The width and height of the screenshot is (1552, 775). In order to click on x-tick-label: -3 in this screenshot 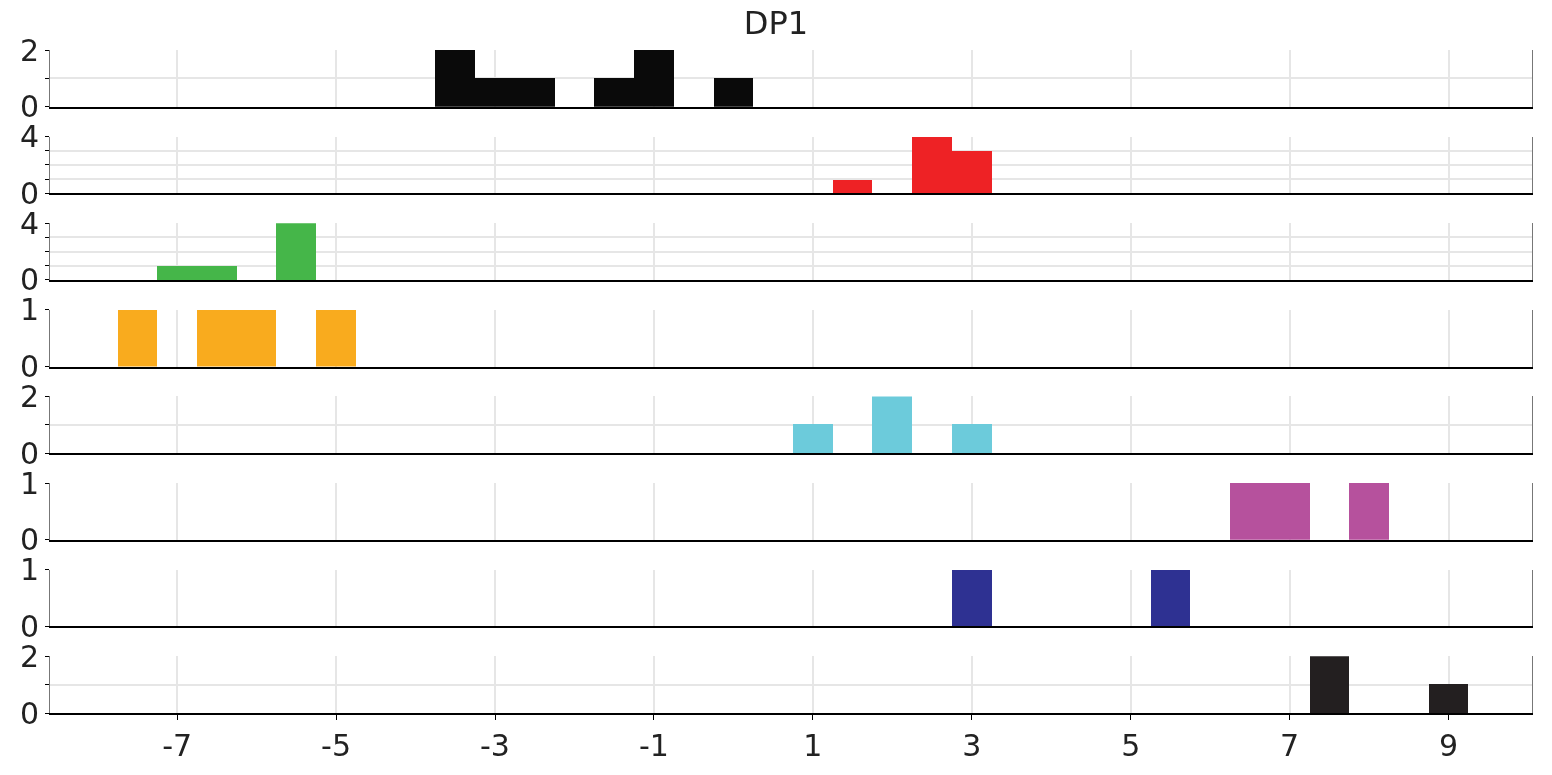, I will do `click(495, 745)`.